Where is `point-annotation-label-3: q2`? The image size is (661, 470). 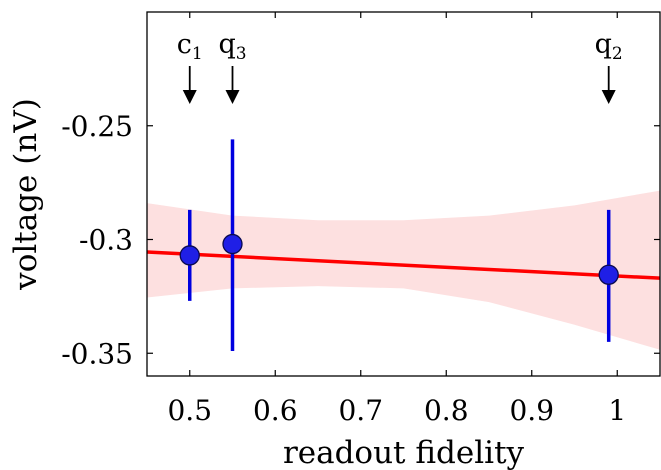 point-annotation-label-3: q2 is located at coordinates (609, 46).